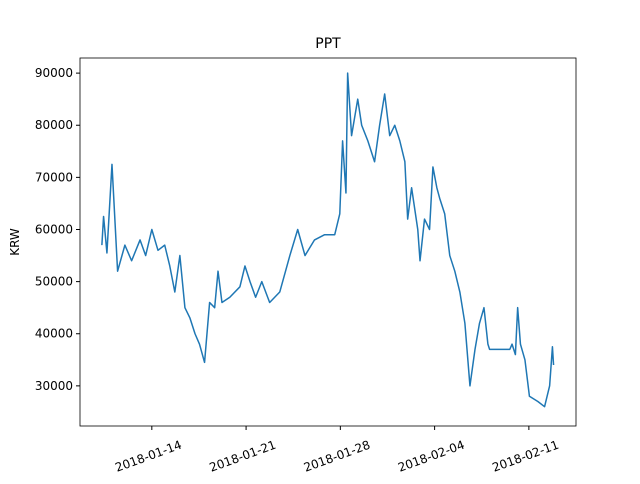  I want to click on x-tick-label: 2018-01-21, so click(243, 456).